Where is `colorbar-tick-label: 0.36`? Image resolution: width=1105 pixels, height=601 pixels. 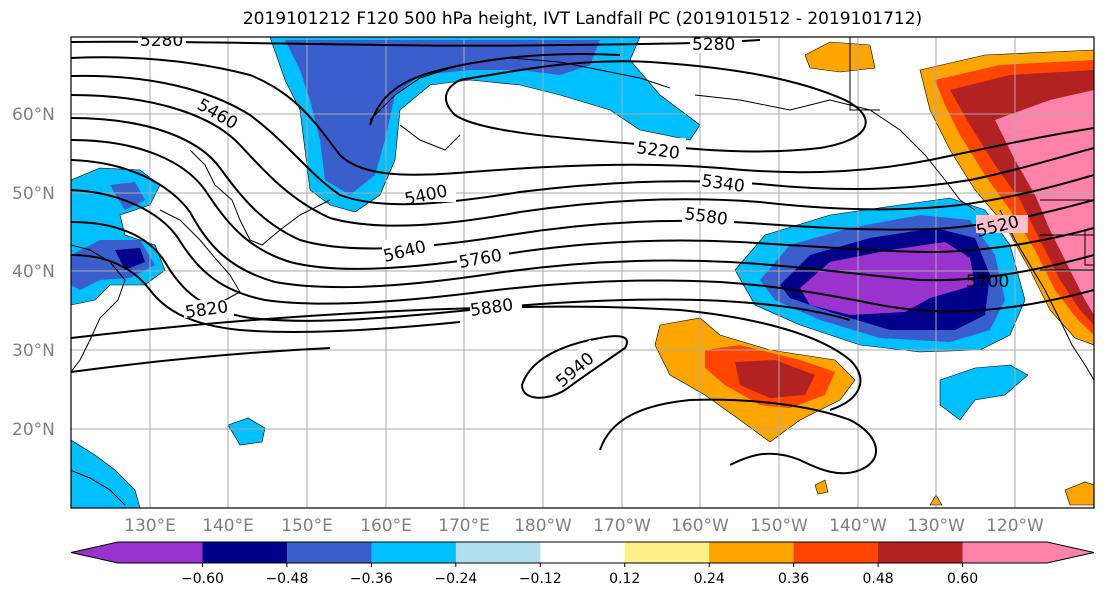
colorbar-tick-label: 0.36 is located at coordinates (793, 579).